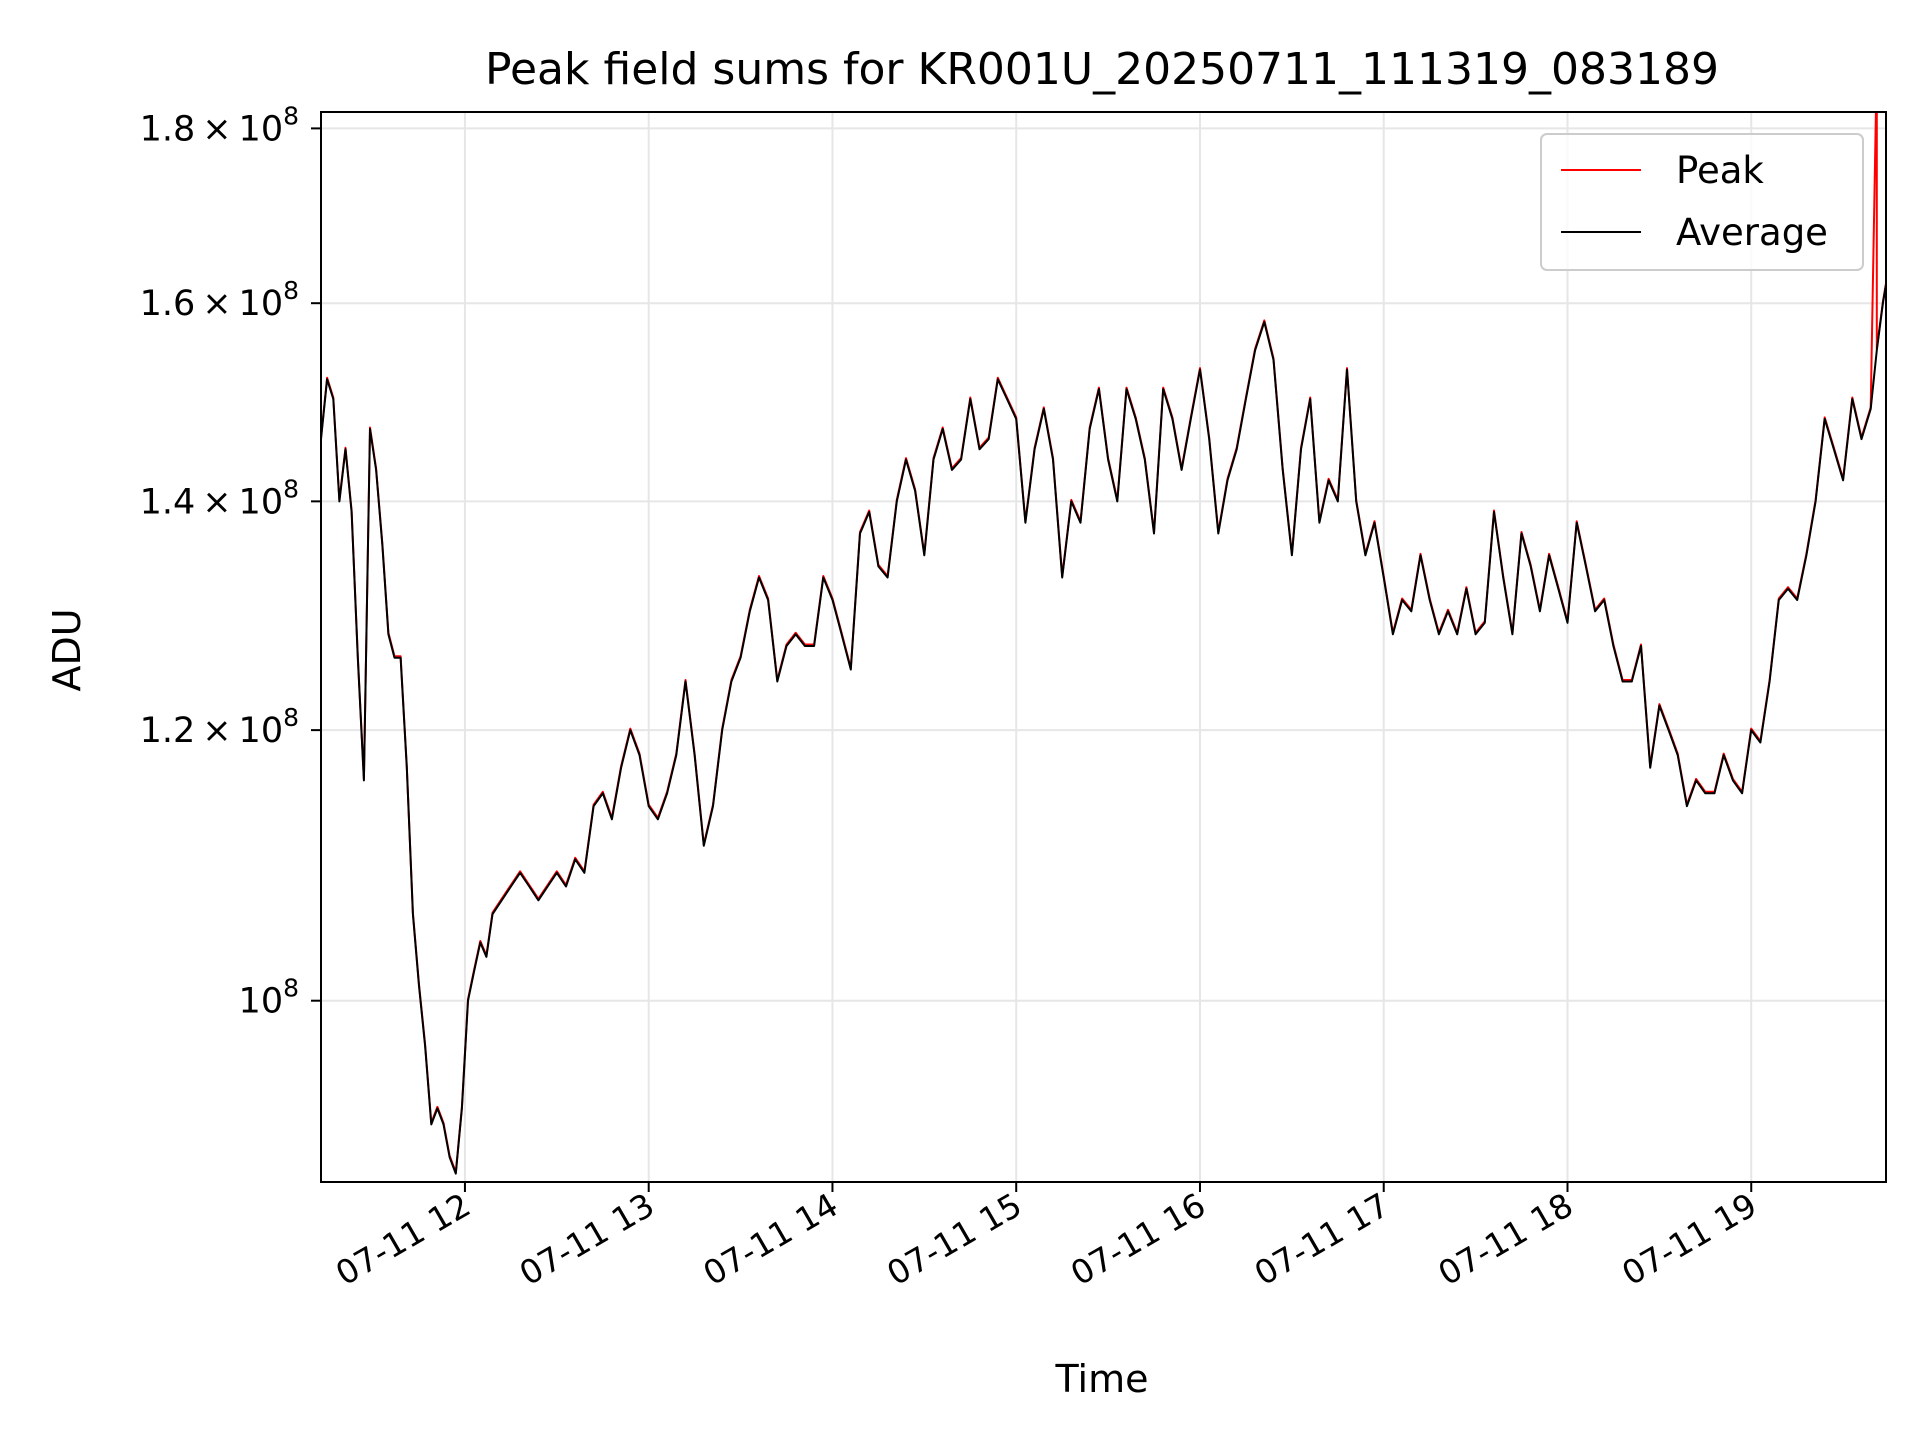 This screenshot has height=1440, width=1920. What do you see at coordinates (230, 561) in the screenshot?
I see `y-axis-ticks: 108 1.2 × 108 1.4 × 108 1.6 × 108 1.8 × 108` at bounding box center [230, 561].